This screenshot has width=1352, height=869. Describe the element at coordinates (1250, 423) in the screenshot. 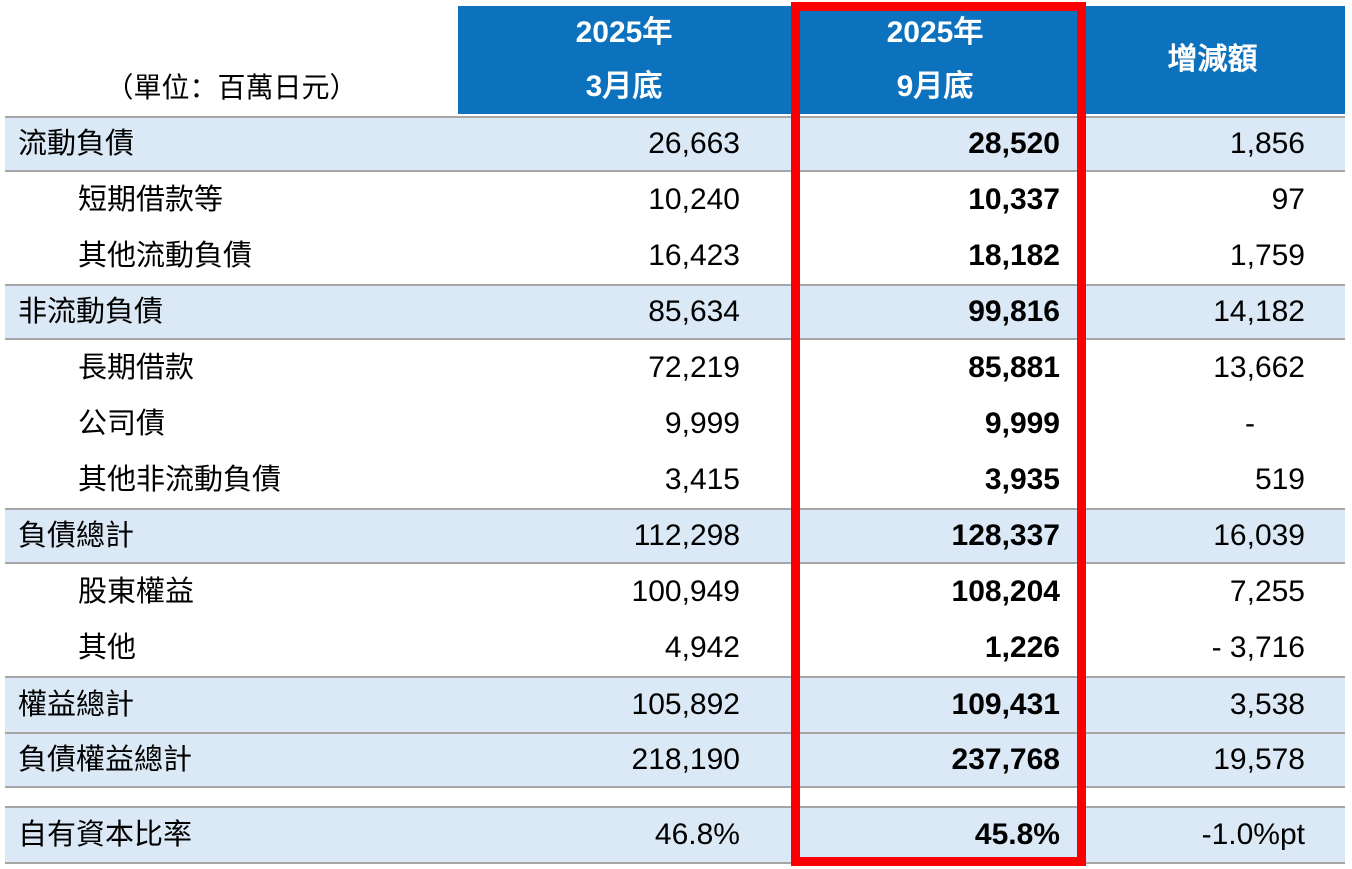

I see `value-change: -` at that location.